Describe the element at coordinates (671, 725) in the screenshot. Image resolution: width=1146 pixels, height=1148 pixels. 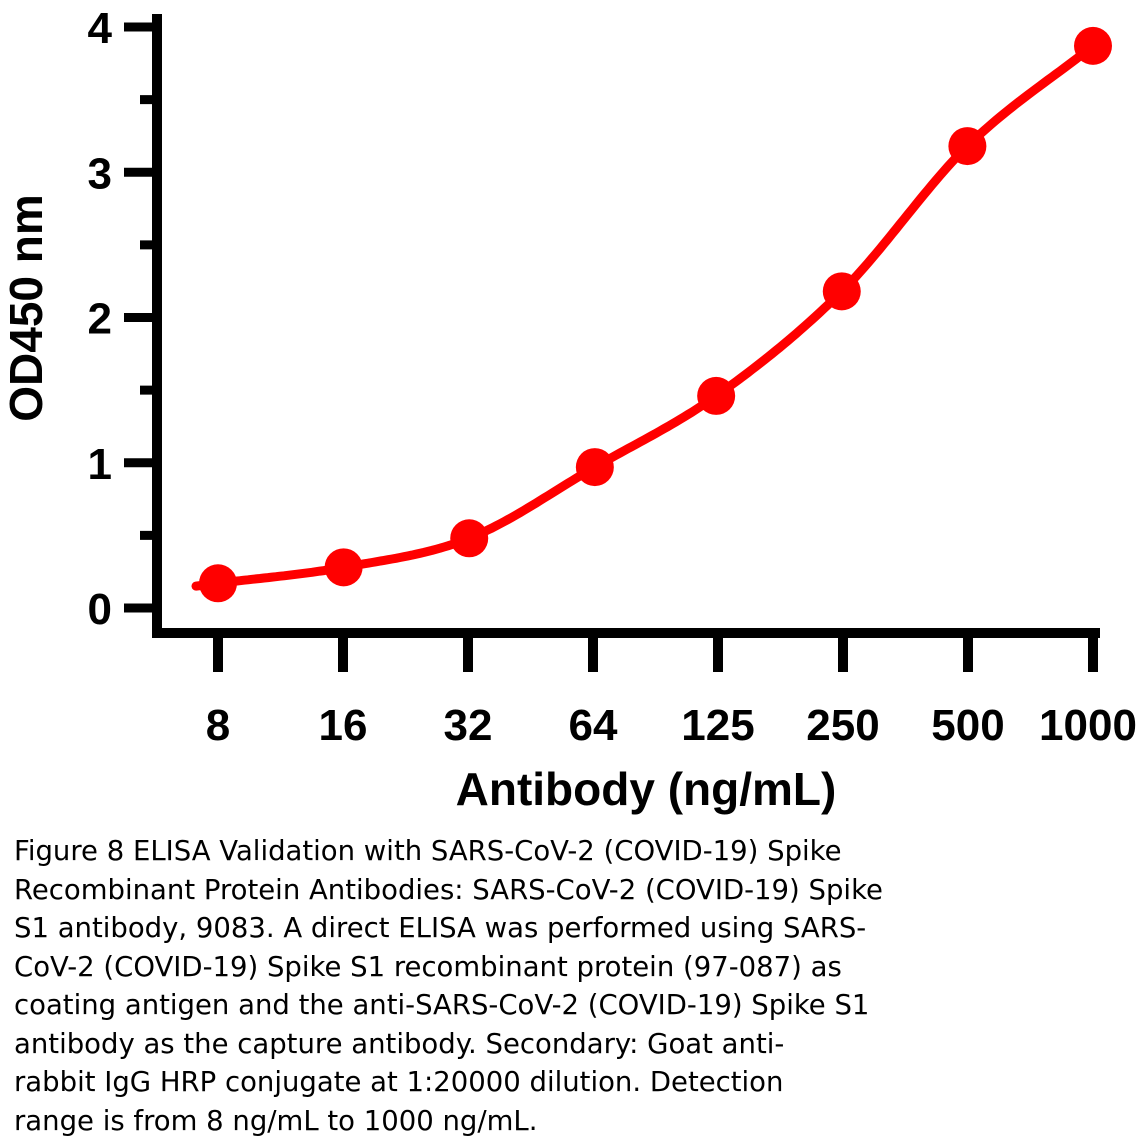
I see `x-tick-labels: 8 16 32 64 125 250 500 1000` at that location.